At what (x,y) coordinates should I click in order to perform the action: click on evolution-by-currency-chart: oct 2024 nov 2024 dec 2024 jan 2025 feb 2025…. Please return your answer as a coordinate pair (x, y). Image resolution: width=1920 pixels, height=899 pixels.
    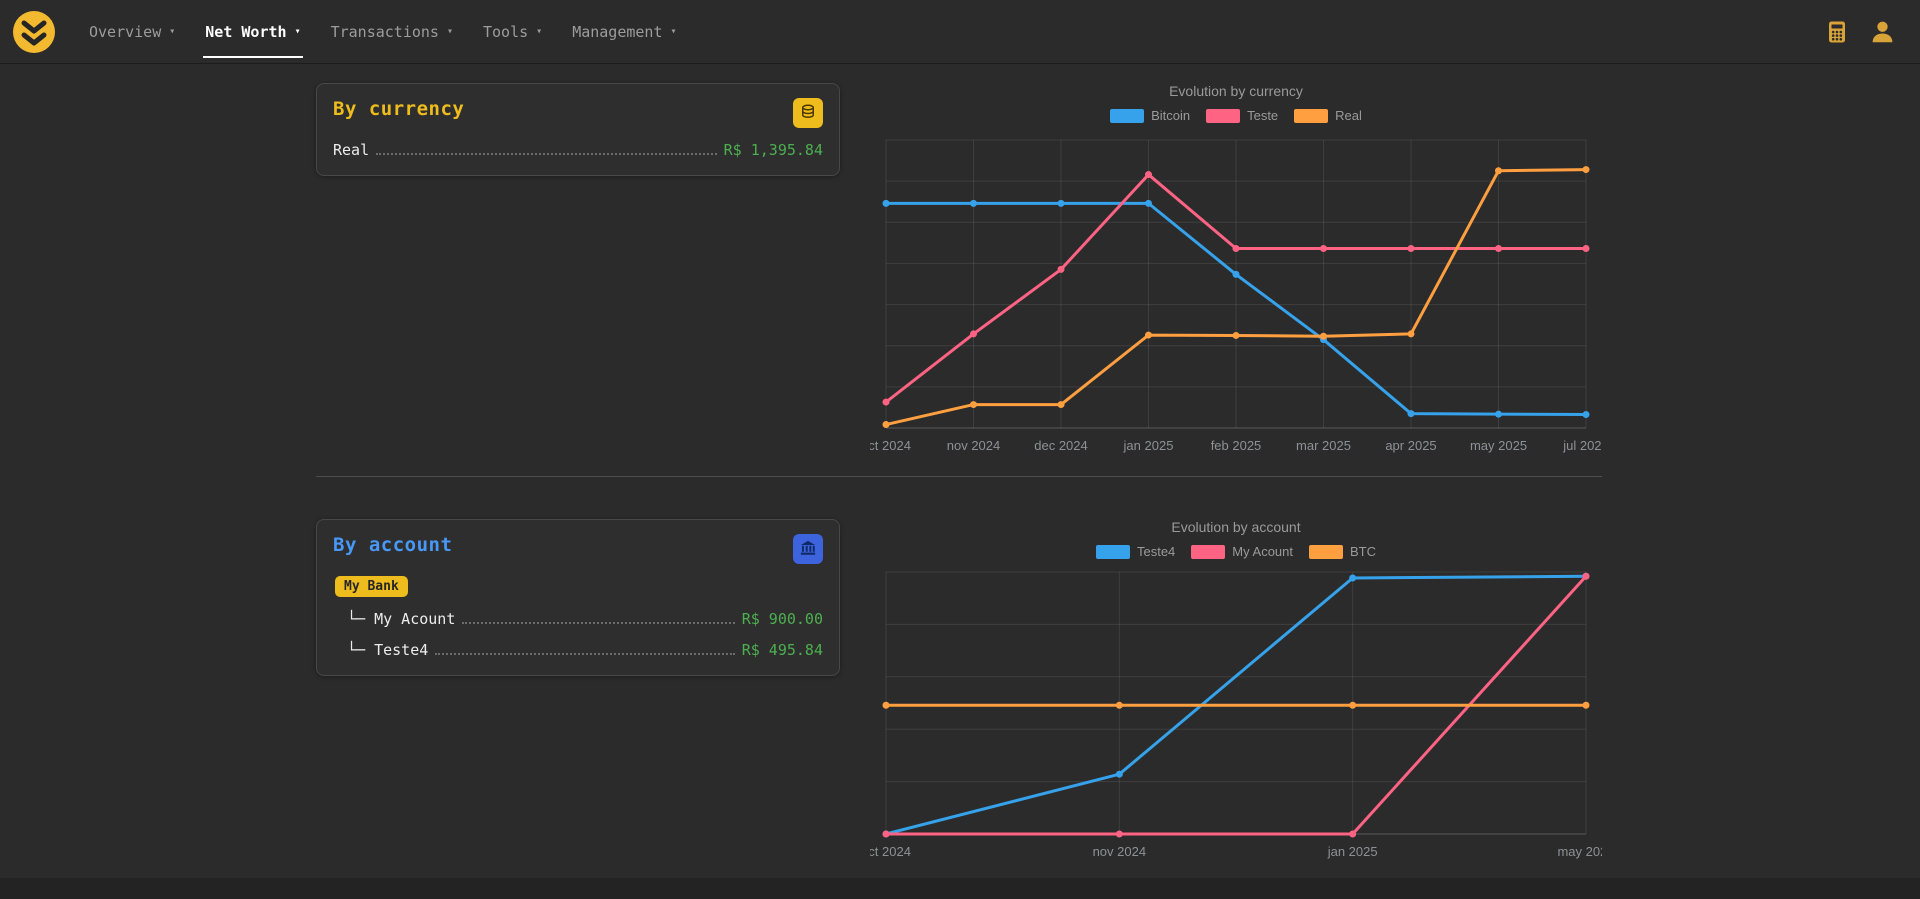
    Looking at the image, I should click on (1236, 292).